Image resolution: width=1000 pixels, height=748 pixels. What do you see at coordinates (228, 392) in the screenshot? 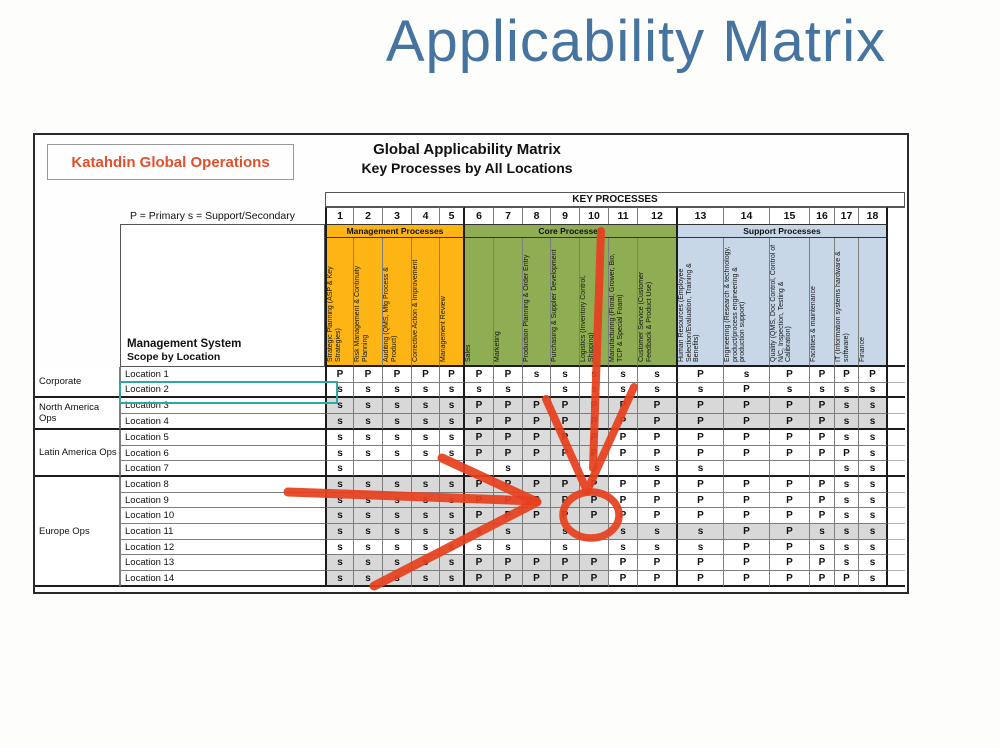
I see `selection-highlight` at bounding box center [228, 392].